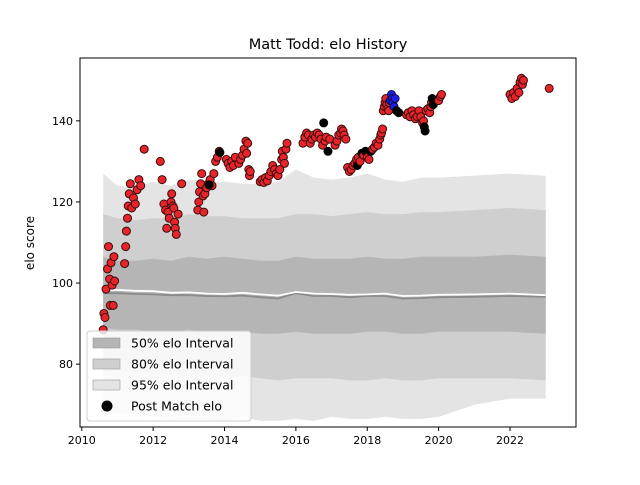 This screenshot has height=485, width=640. I want to click on x-tick-label: 2010, so click(82, 440).